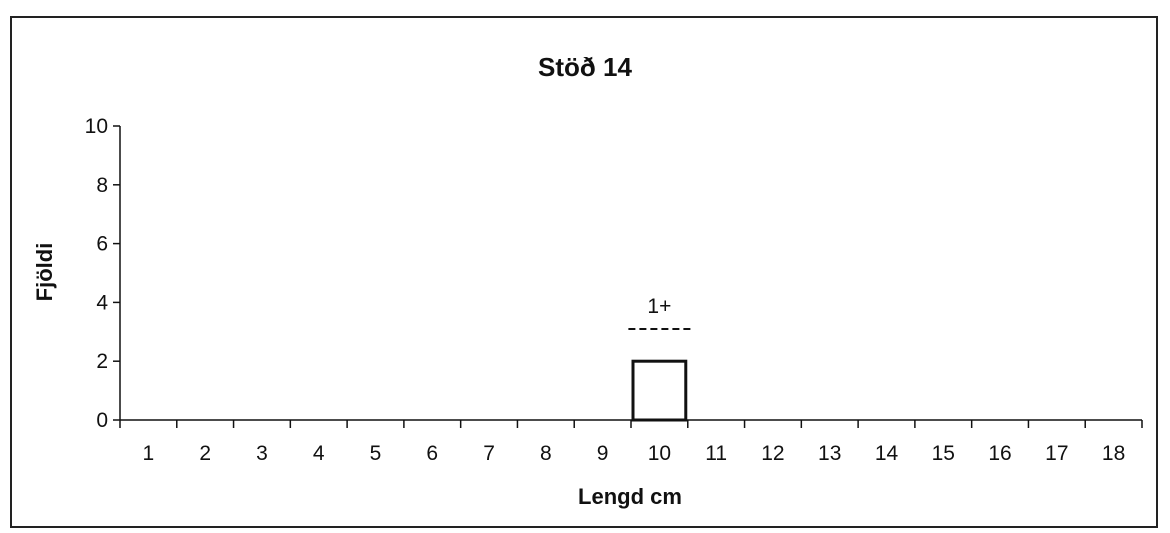 This screenshot has width=1170, height=533. What do you see at coordinates (659, 453) in the screenshot?
I see `x-tick-label: 10` at bounding box center [659, 453].